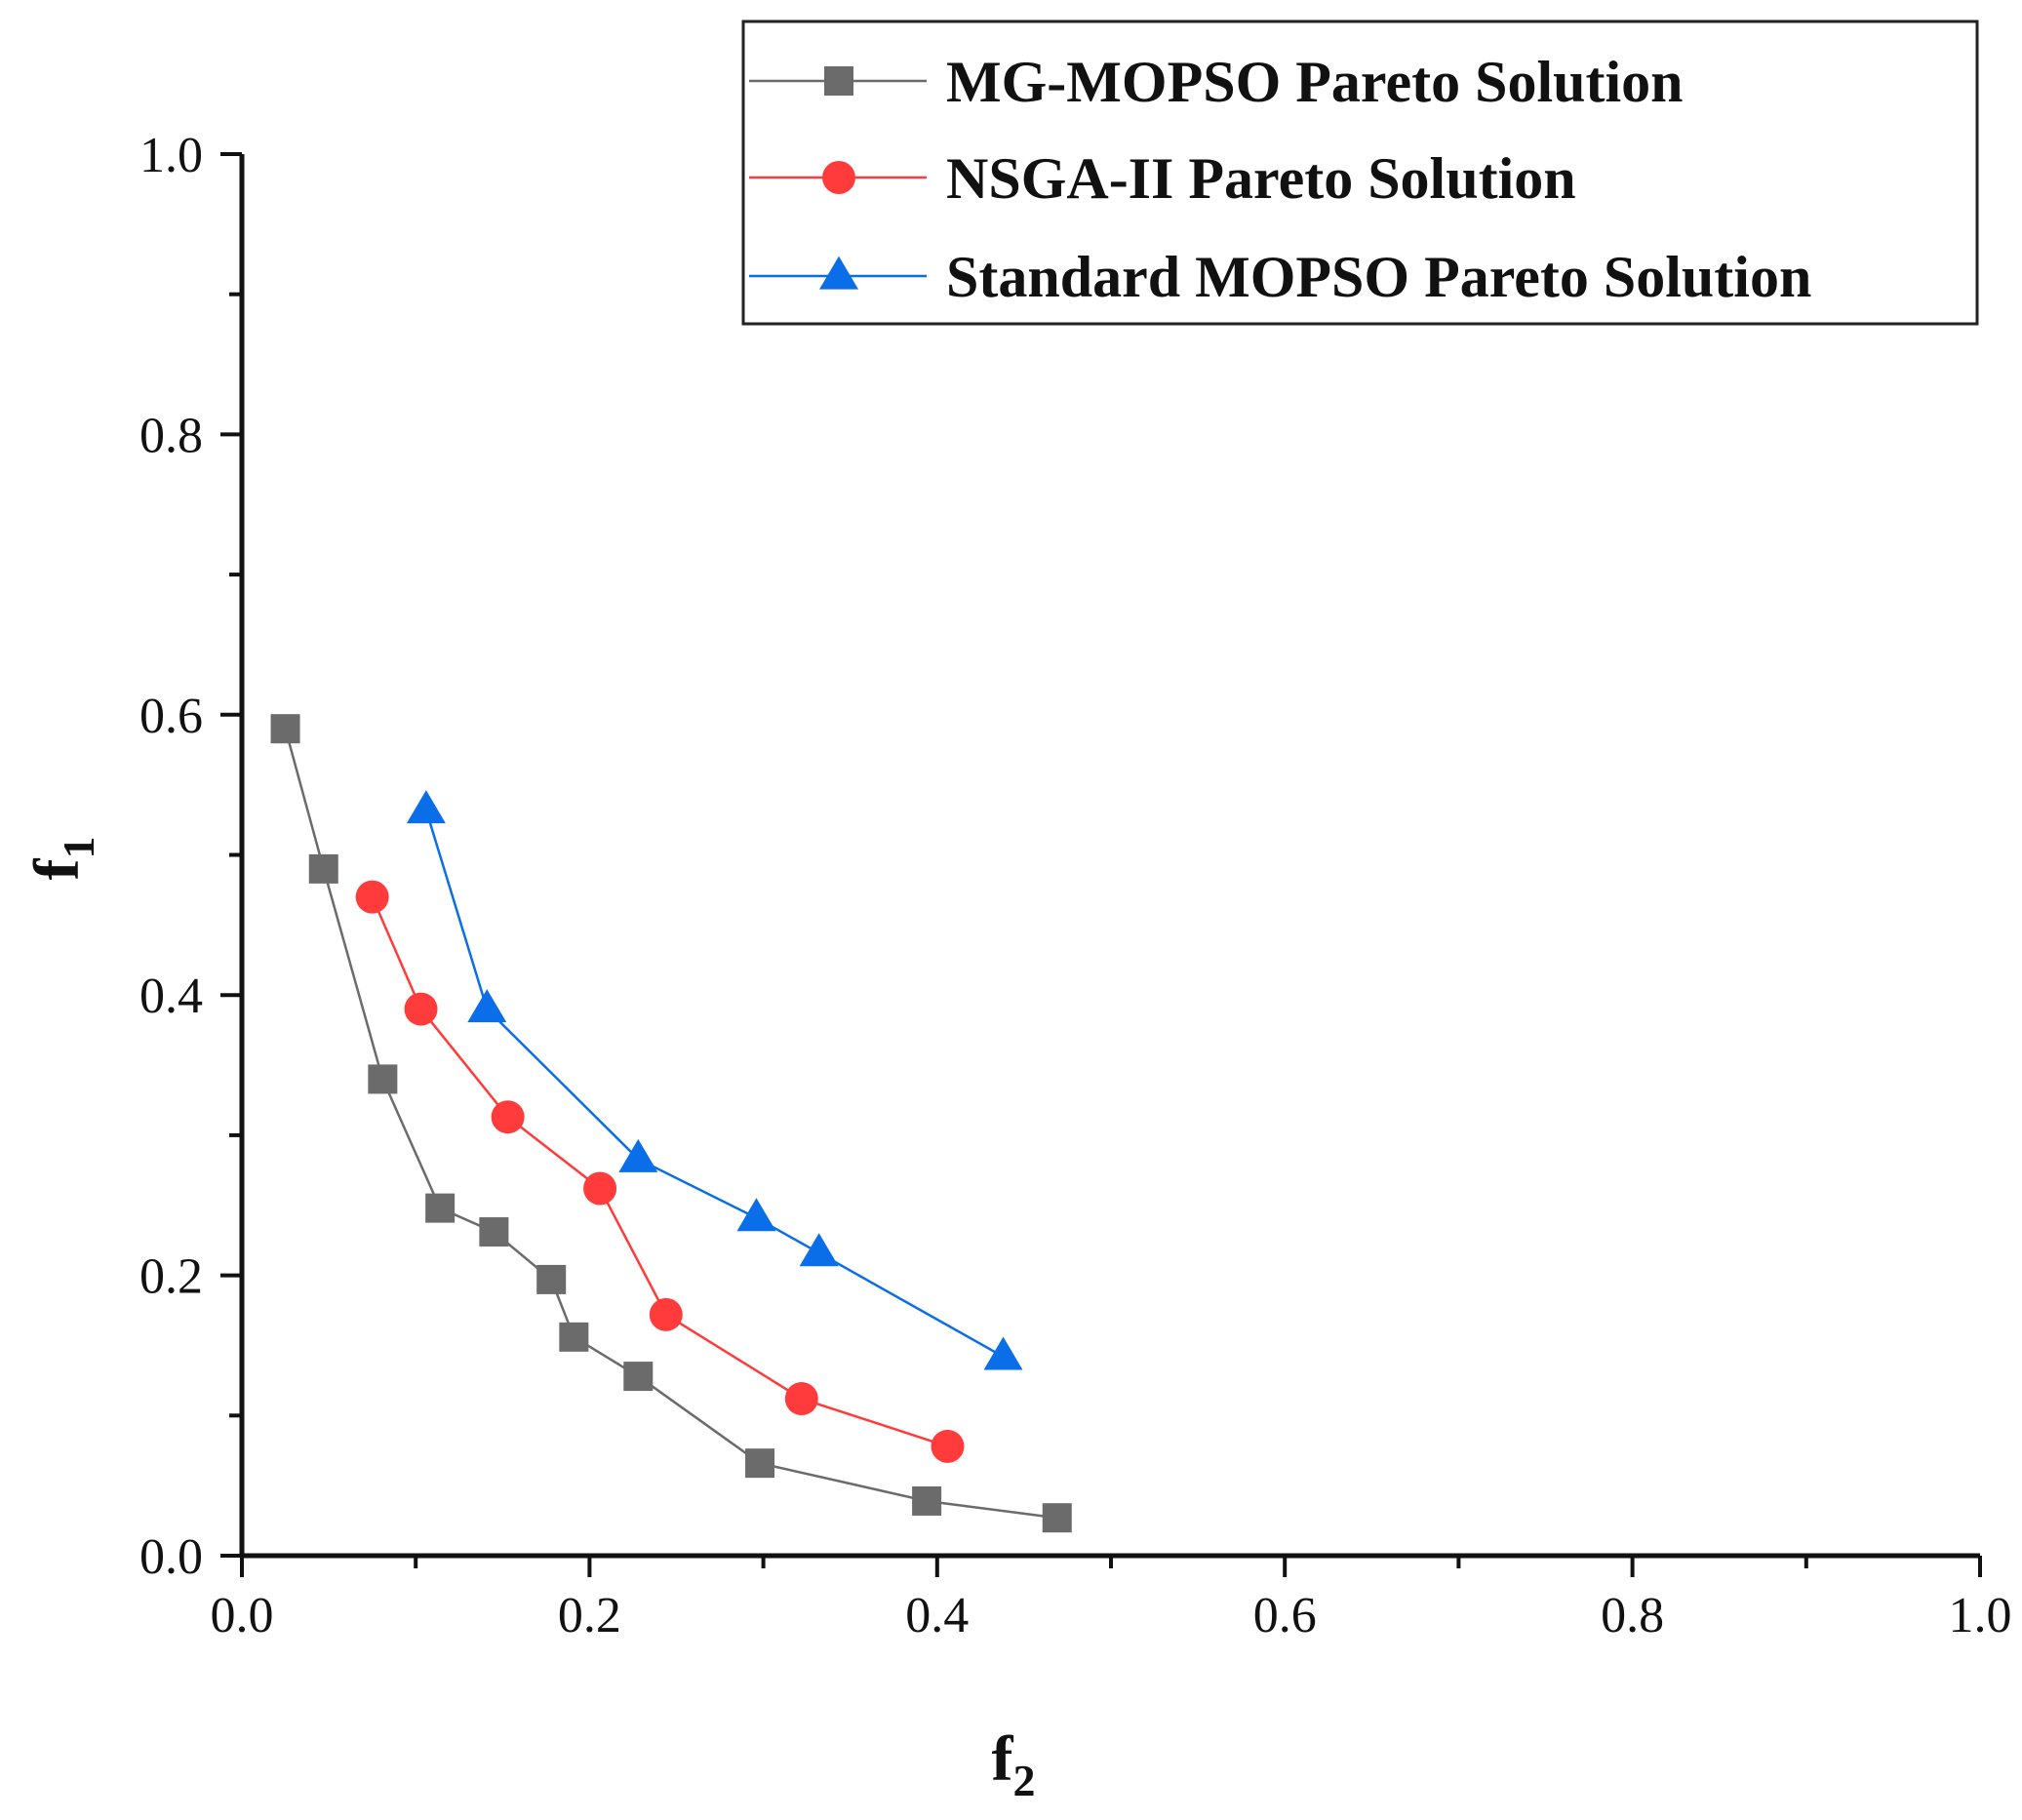 This screenshot has height=1820, width=2022. Describe the element at coordinates (242, 1615) in the screenshot. I see `x-tick-label: 0.0` at that location.